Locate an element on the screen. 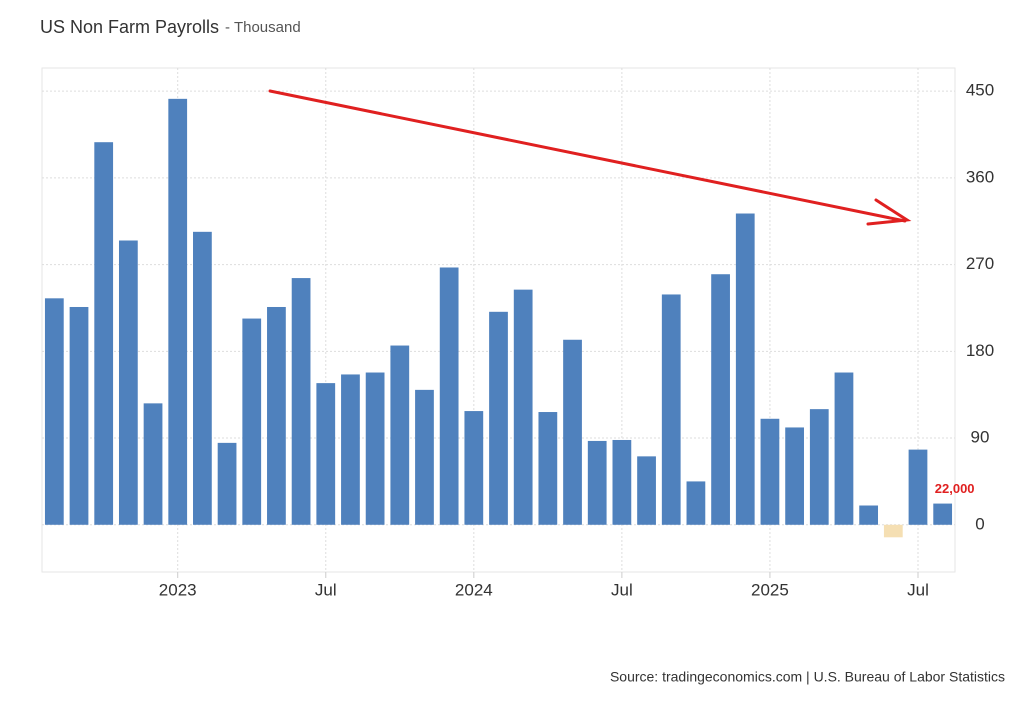 The height and width of the screenshot is (705, 1024). x-tick-label: 2023 is located at coordinates (178, 589).